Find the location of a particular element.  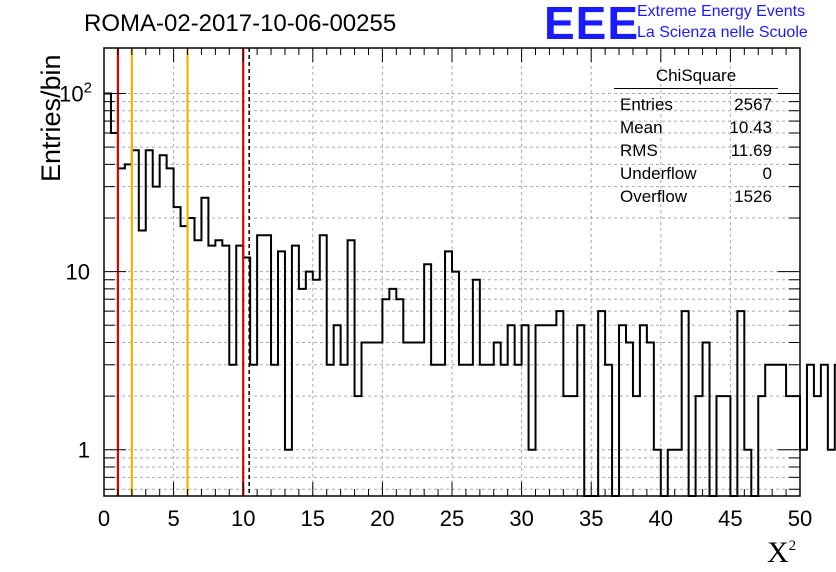

stats-row-overflow: Overflow 1526 is located at coordinates (696, 196).